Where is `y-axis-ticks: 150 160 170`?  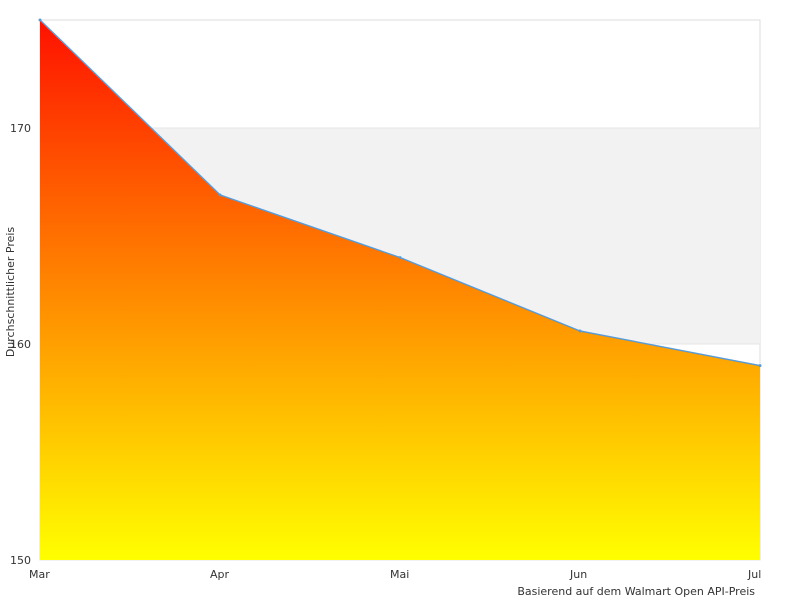 y-axis-ticks: 150 160 170 is located at coordinates (20, 344).